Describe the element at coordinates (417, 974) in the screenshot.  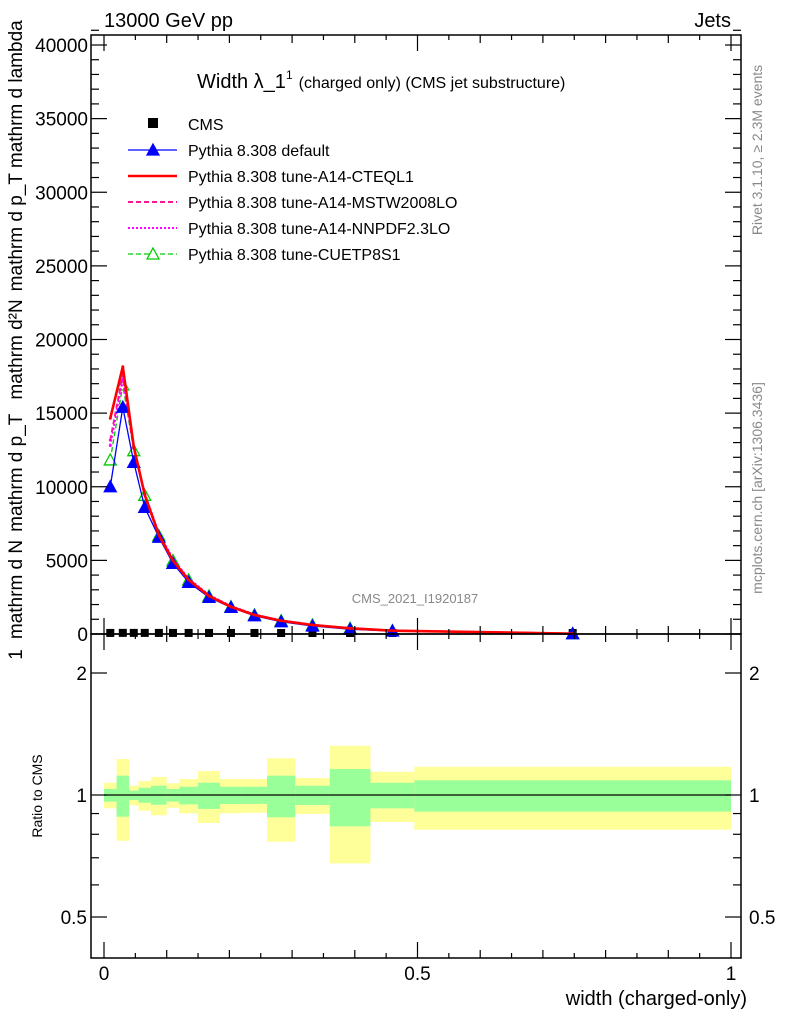
I see `x-tick-label: 0.5` at that location.